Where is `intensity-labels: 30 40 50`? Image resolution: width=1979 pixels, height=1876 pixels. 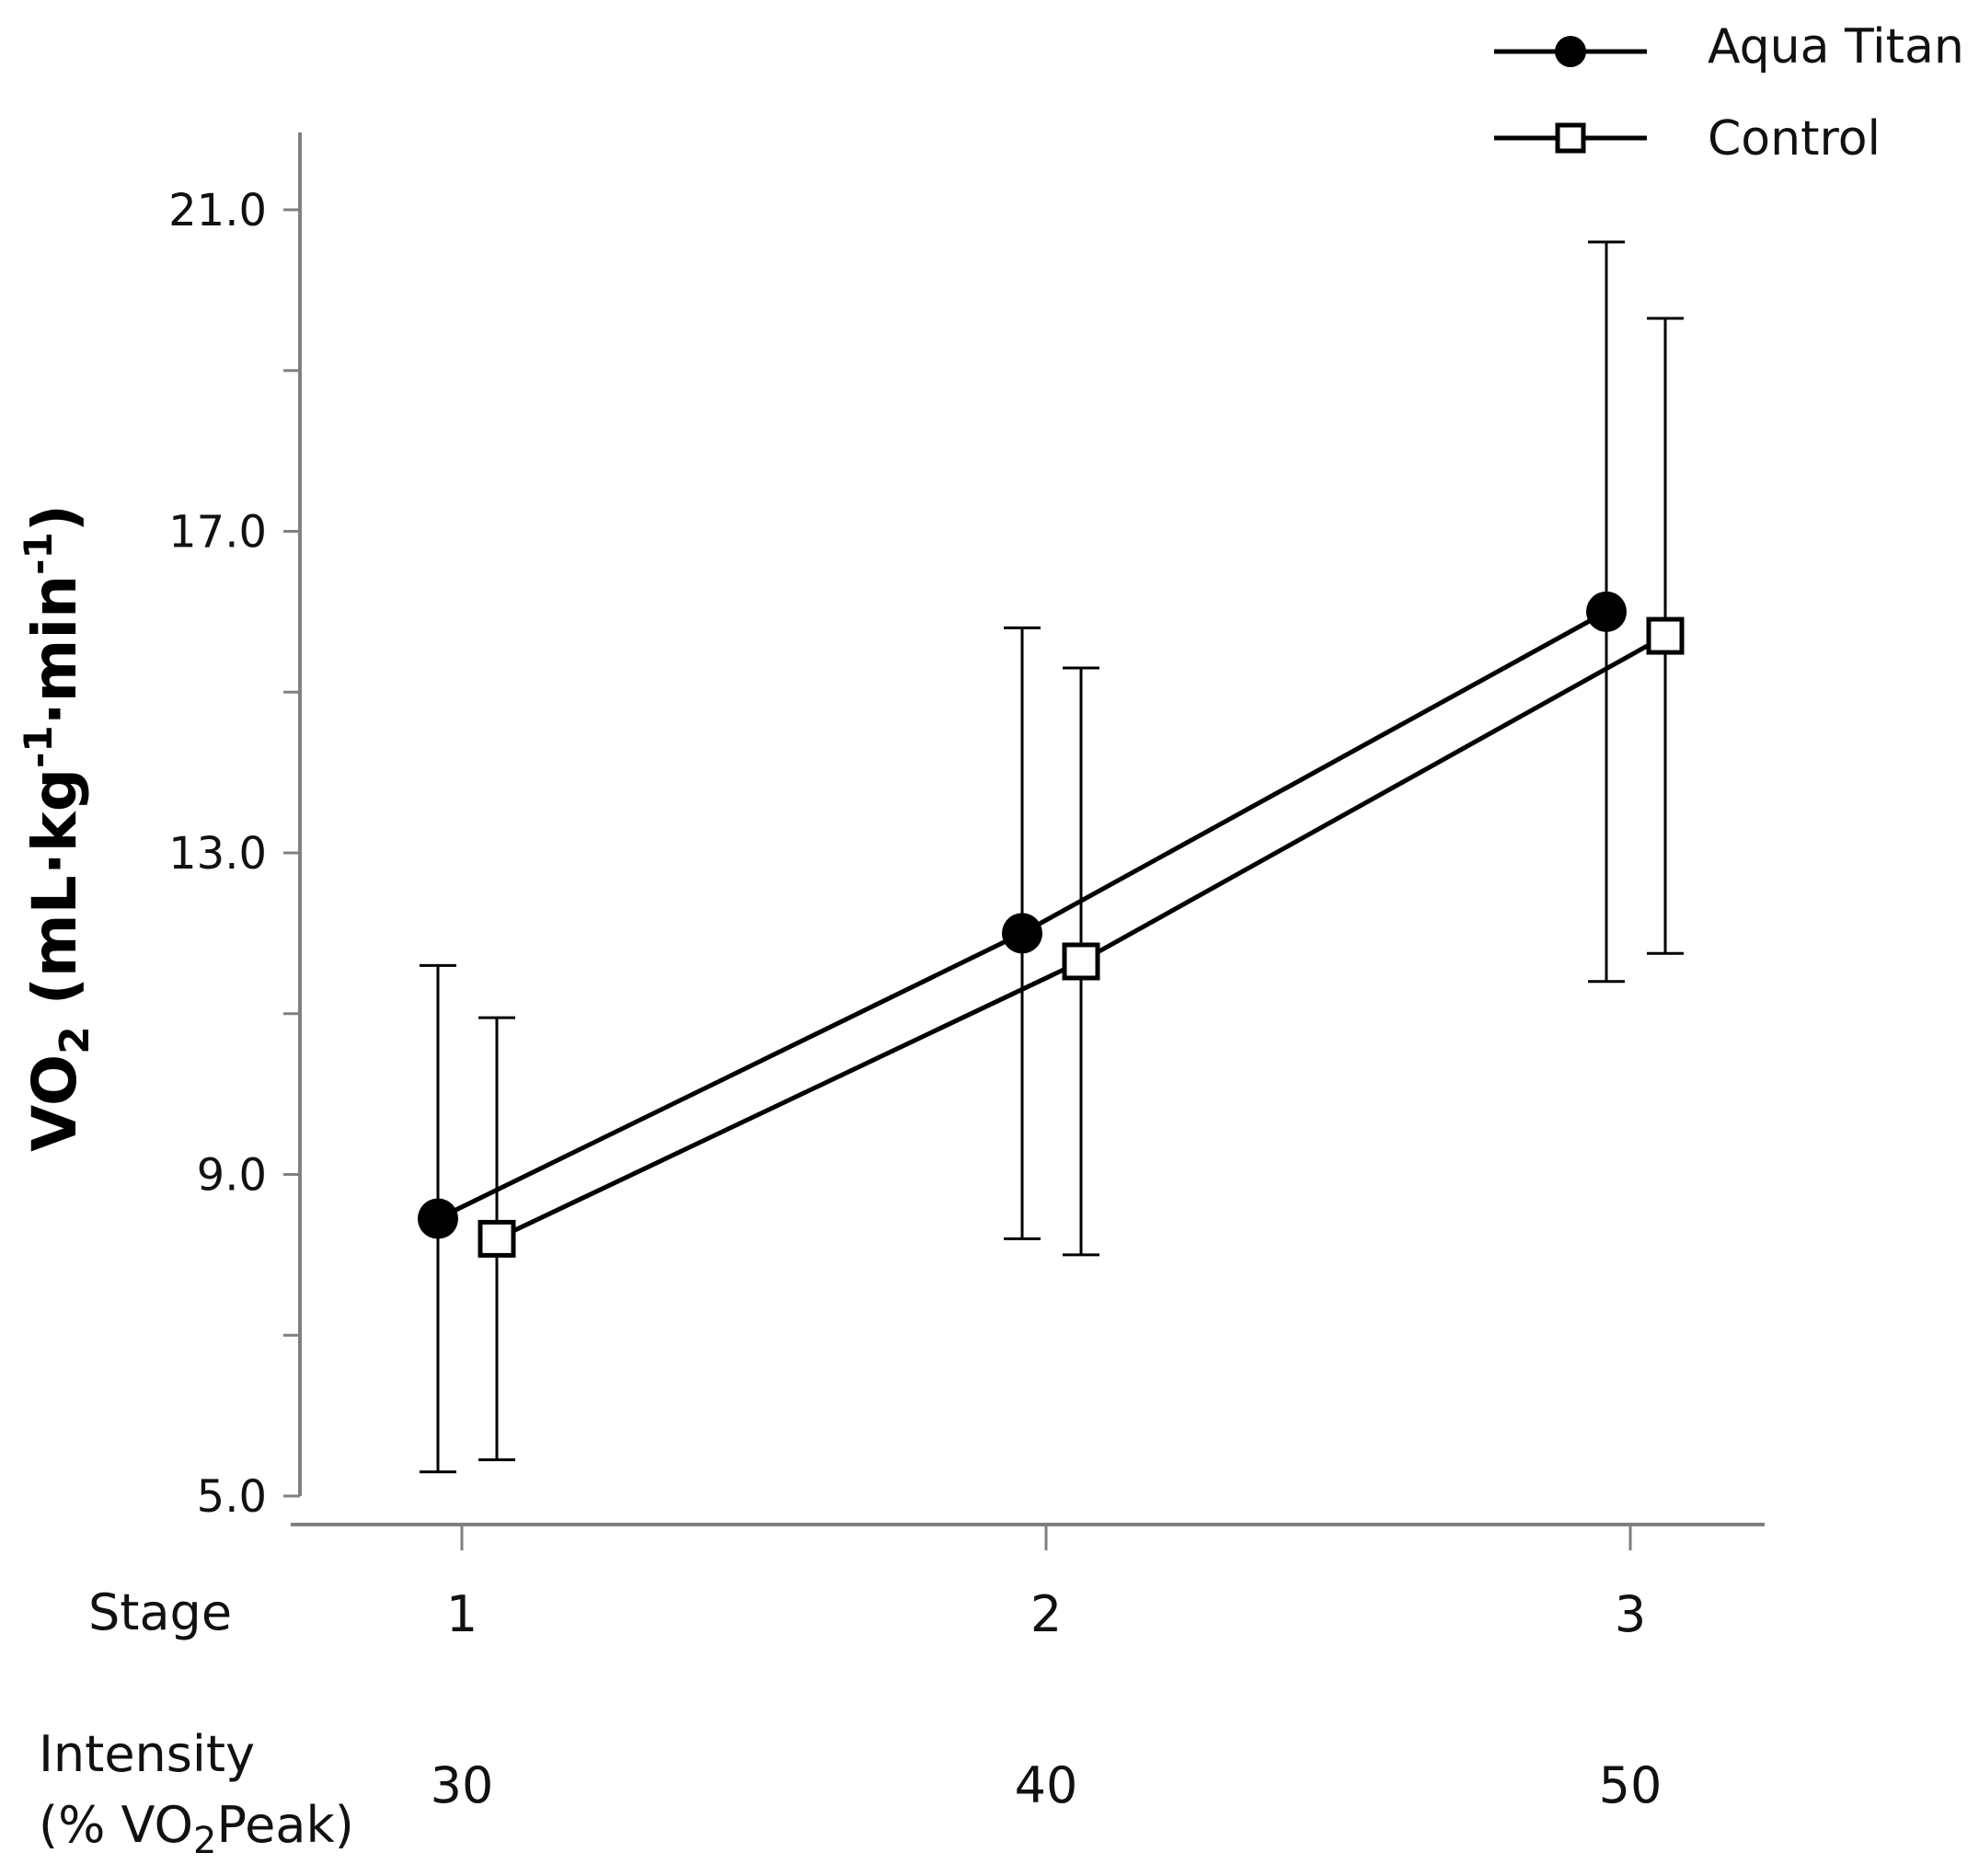 intensity-labels: 30 40 50 is located at coordinates (1047, 1785).